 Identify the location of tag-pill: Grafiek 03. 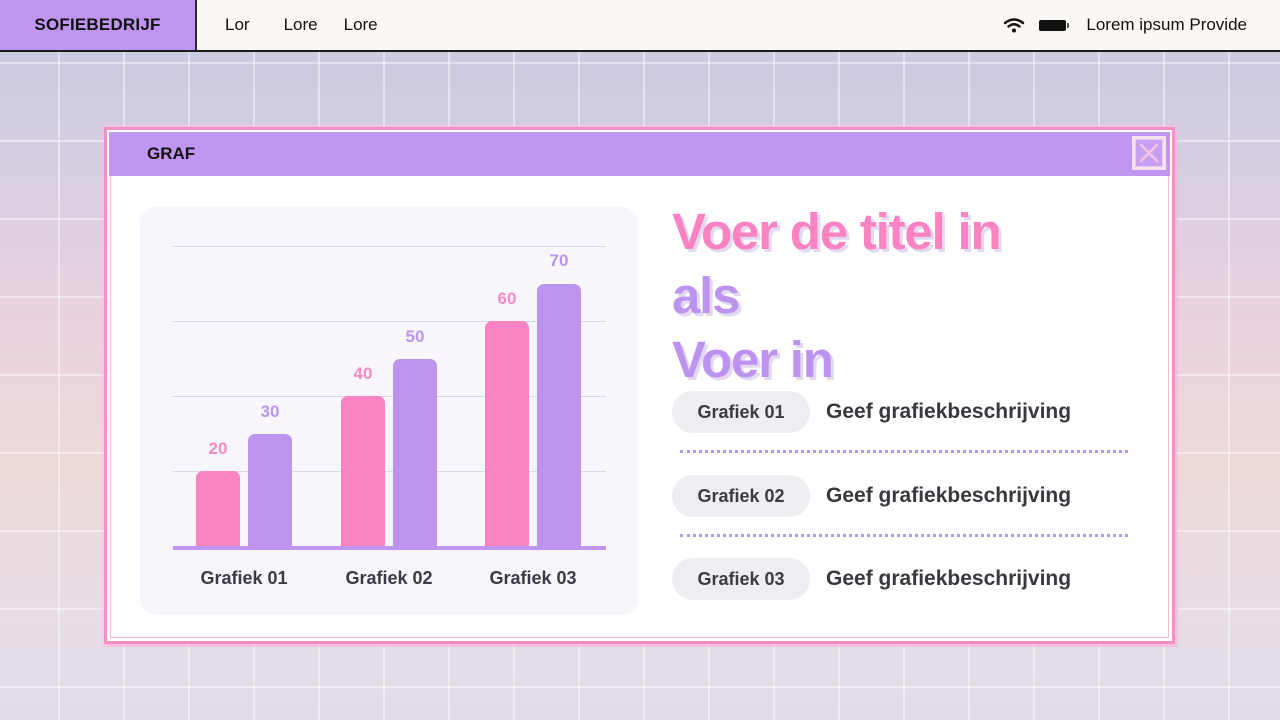
(741, 579).